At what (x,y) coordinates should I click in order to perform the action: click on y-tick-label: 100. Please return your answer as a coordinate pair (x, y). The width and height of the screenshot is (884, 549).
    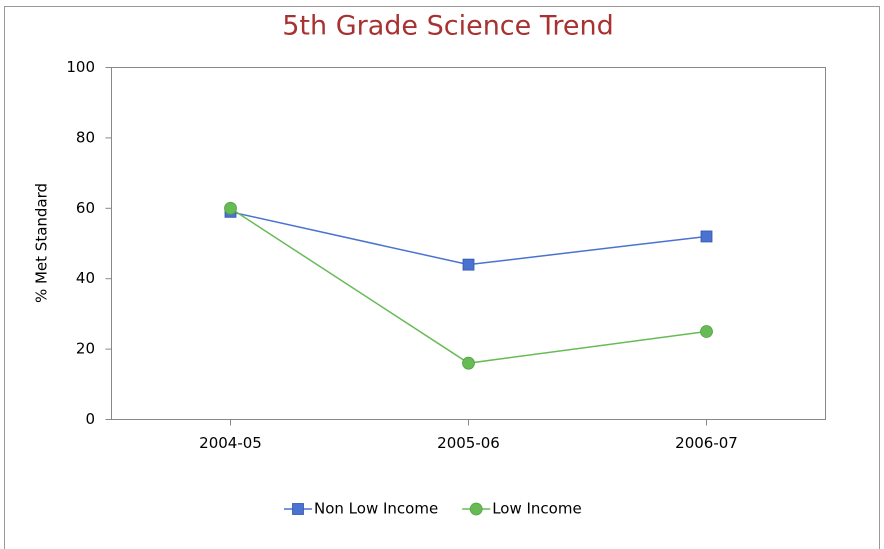
    Looking at the image, I should click on (80, 67).